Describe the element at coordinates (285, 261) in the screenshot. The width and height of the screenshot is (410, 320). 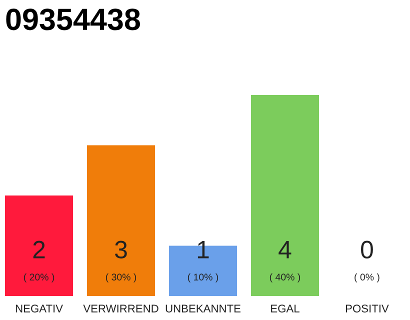
I see `data-label: 4 ( 40% )` at that location.